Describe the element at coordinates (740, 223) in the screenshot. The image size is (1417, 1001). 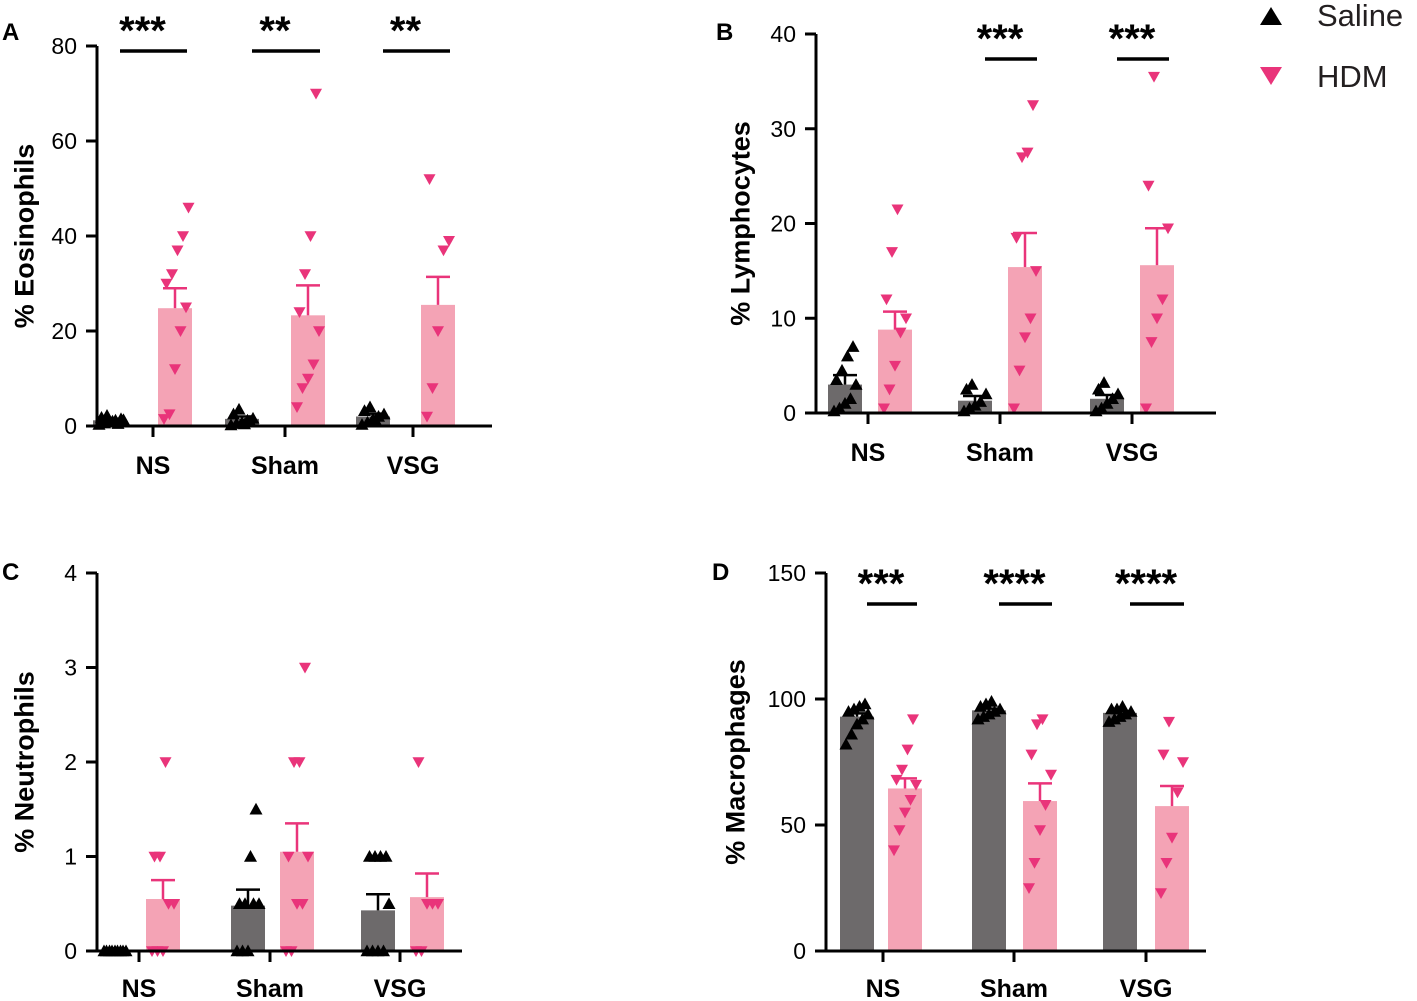
I see `y-axis-title: % Lymphocytes` at that location.